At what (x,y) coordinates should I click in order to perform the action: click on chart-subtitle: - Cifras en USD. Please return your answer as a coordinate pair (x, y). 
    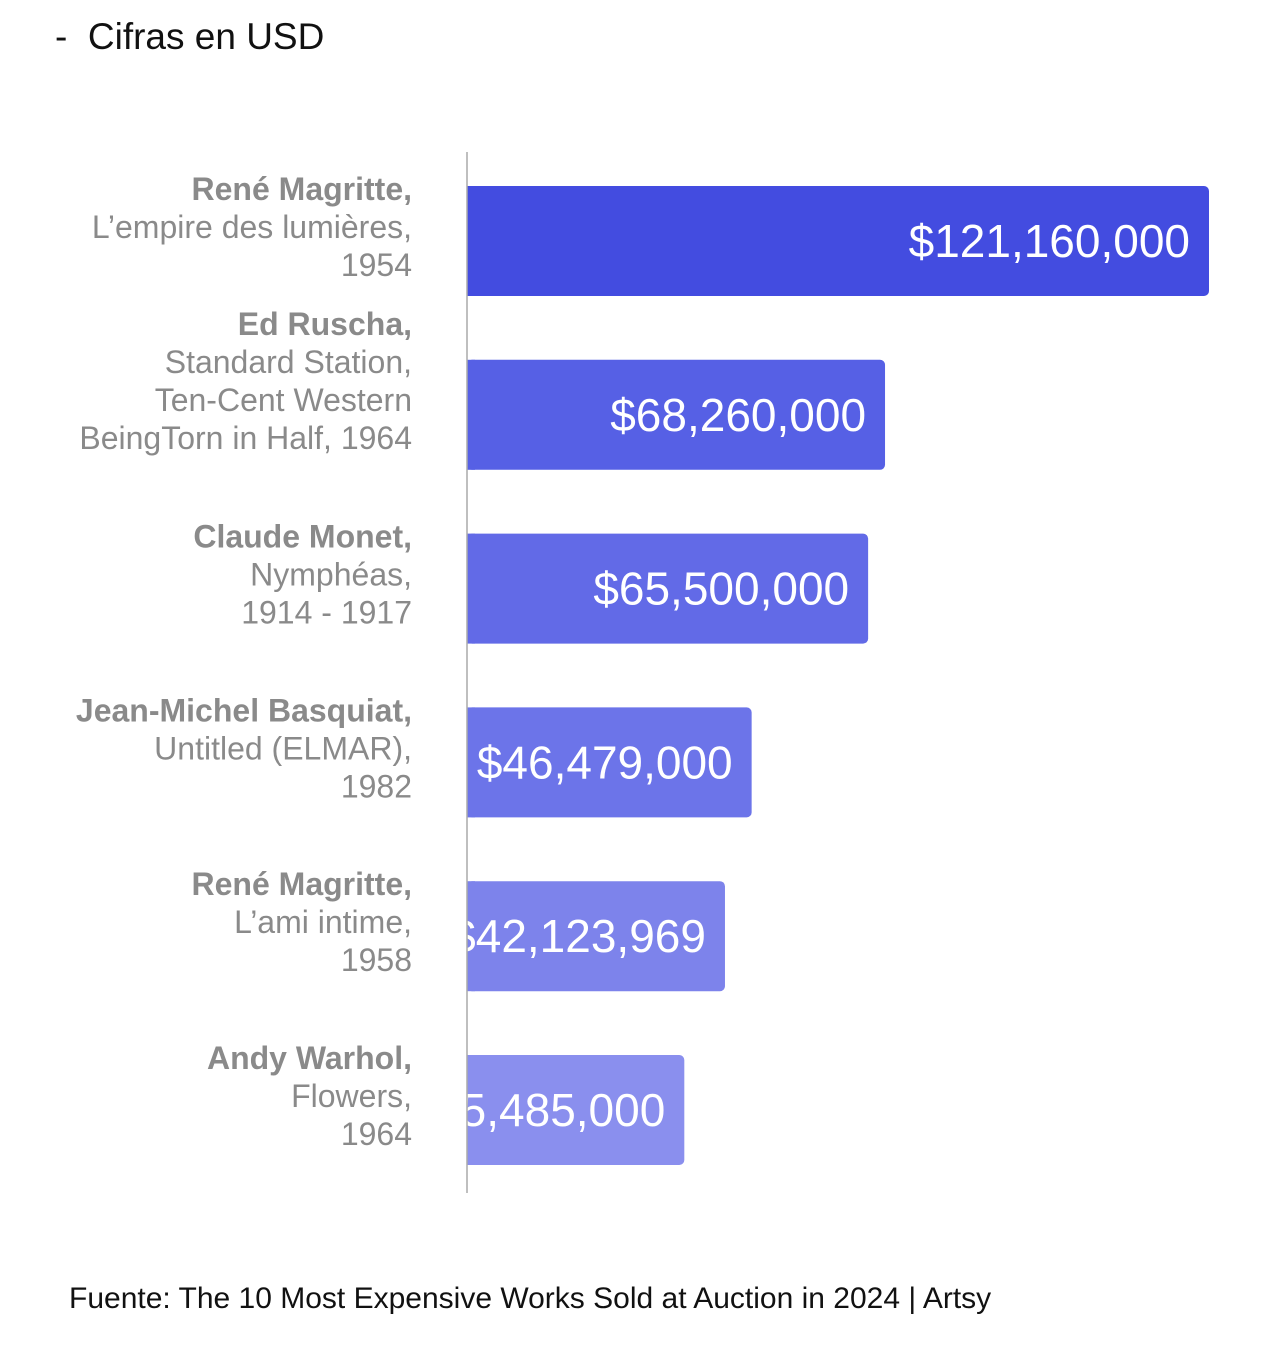
    Looking at the image, I should click on (190, 36).